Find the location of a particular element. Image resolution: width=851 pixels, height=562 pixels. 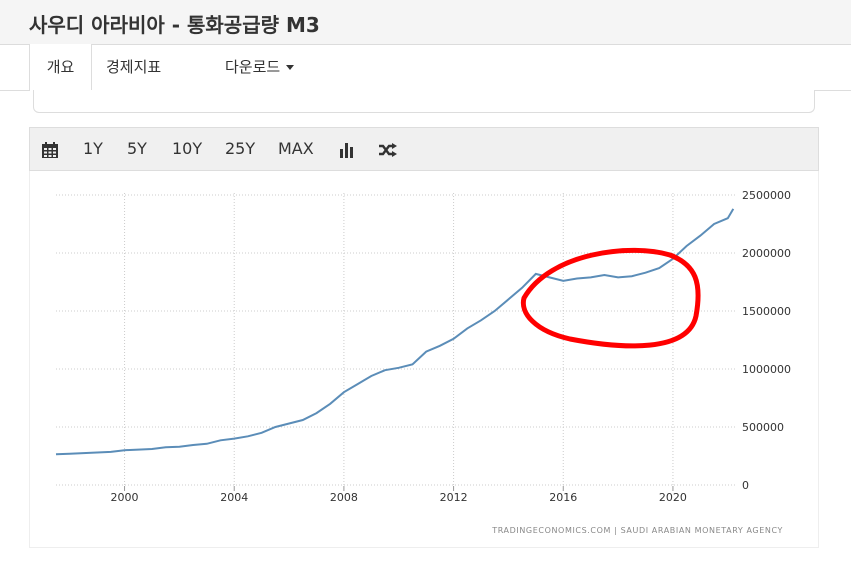

bar-chart-icon is located at coordinates (347, 149).